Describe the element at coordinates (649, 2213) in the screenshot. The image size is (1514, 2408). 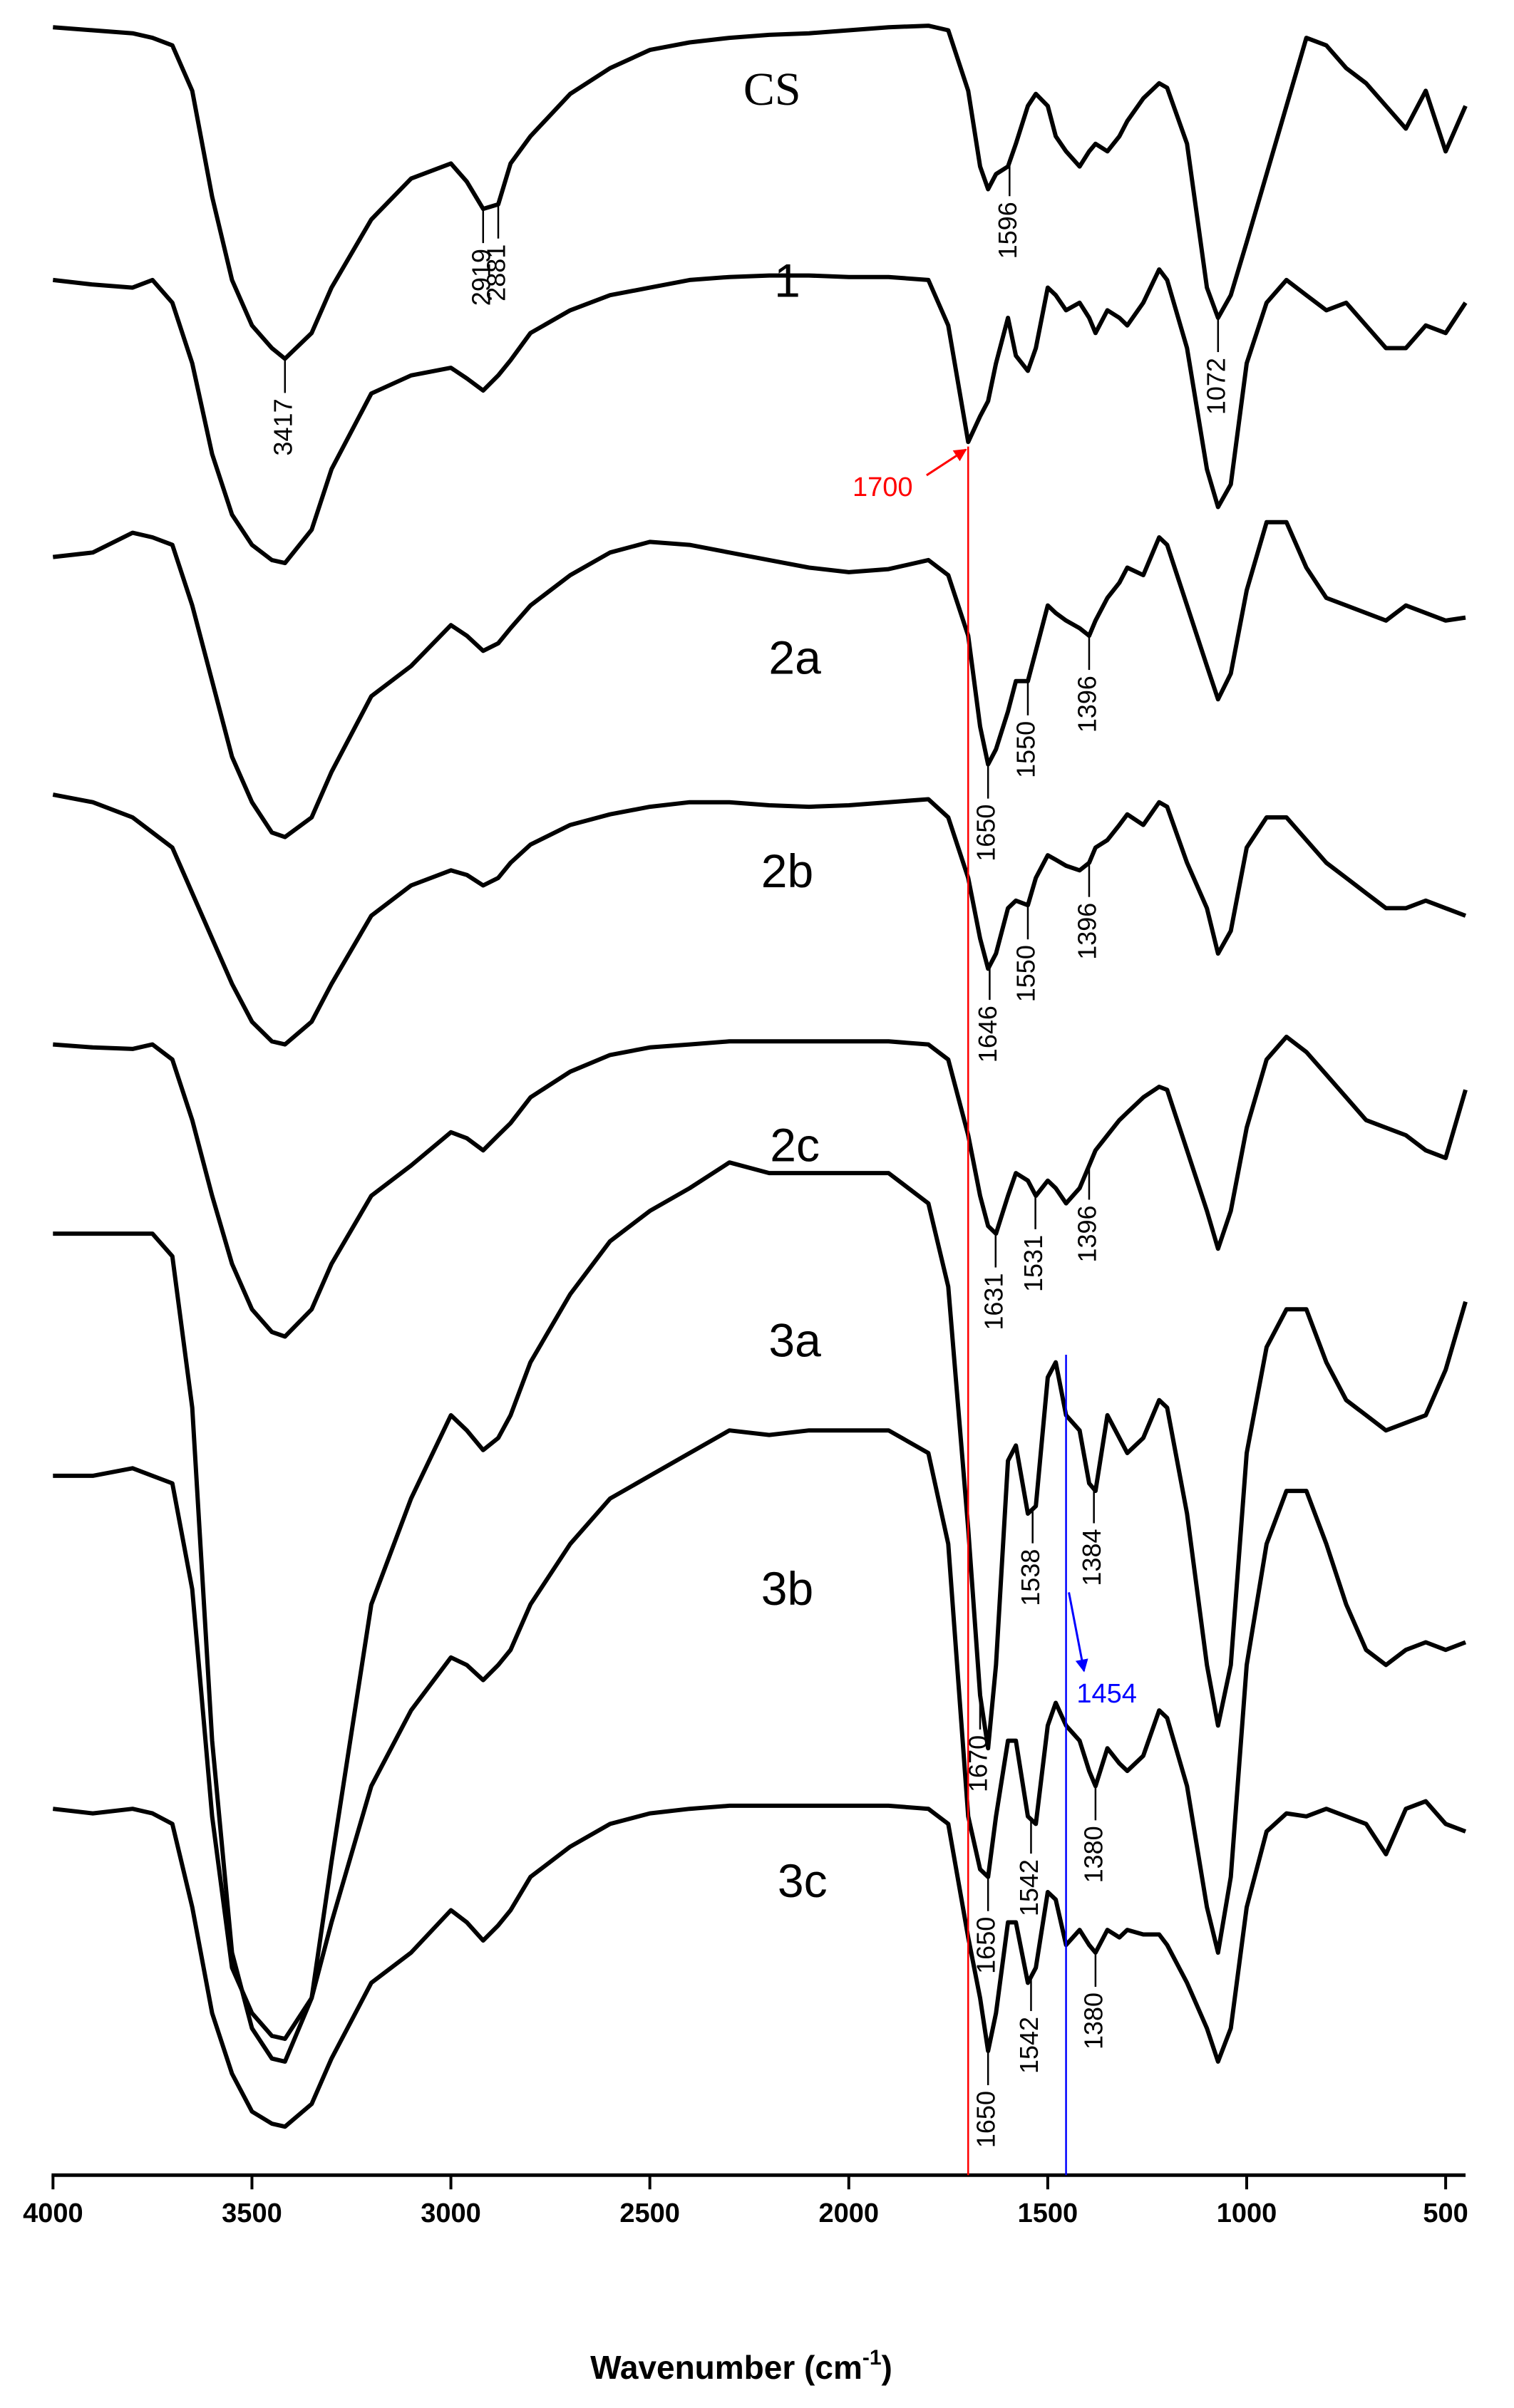
I see `x-tick-label: 2500` at that location.